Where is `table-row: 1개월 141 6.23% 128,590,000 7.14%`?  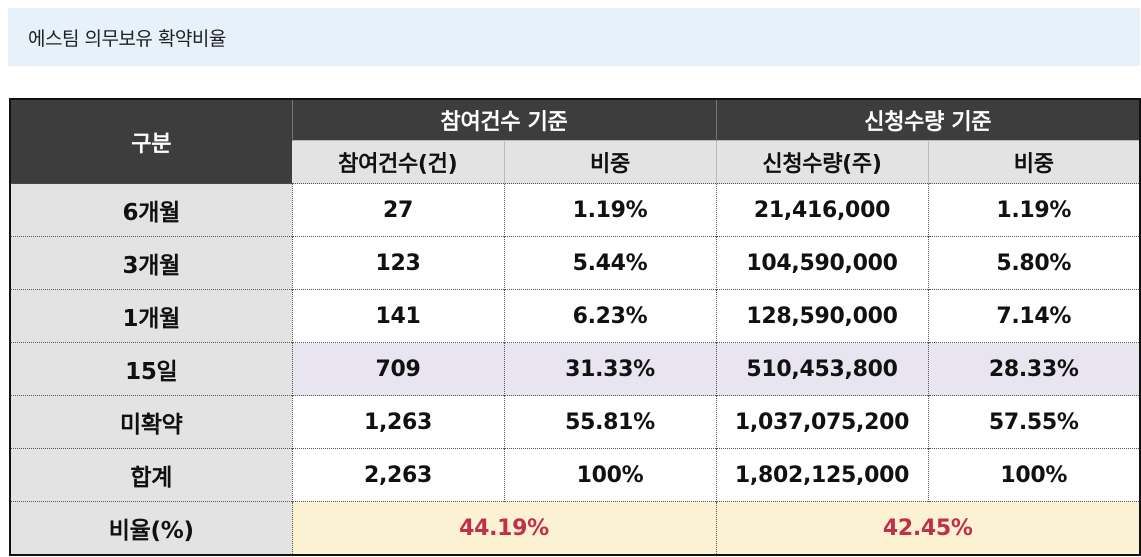 table-row: 1개월 141 6.23% 128,590,000 7.14% is located at coordinates (575, 316).